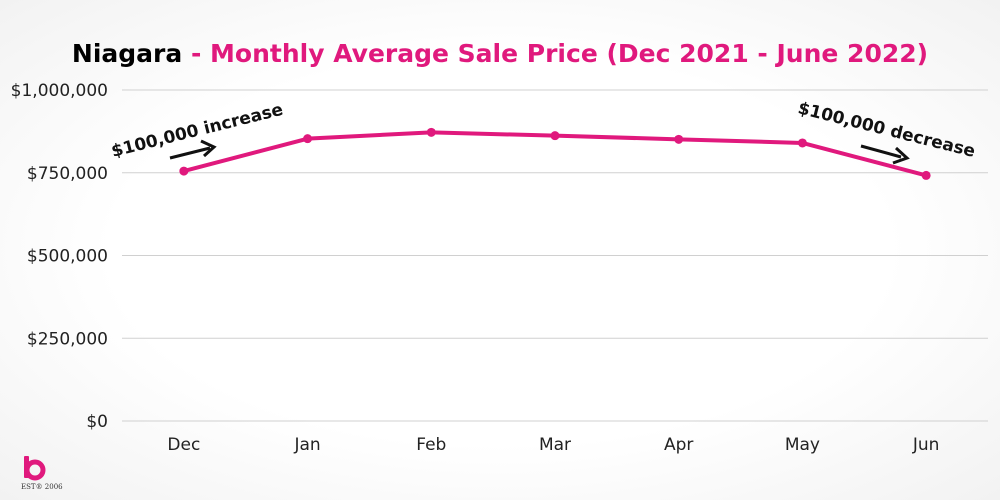 This screenshot has height=500, width=1000. Describe the element at coordinates (306, 445) in the screenshot. I see `x-tick-label: Jan` at that location.